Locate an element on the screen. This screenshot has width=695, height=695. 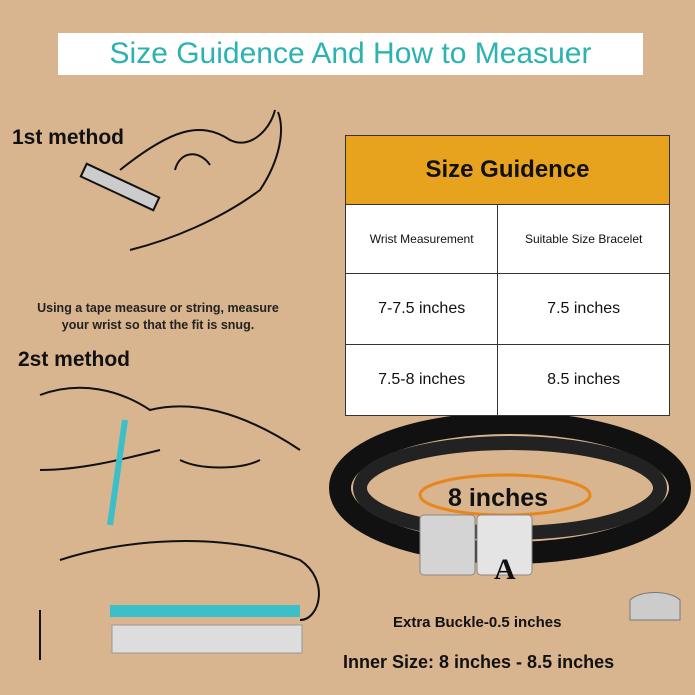
table-cell: 7-7.5 inches is located at coordinates (421, 309).